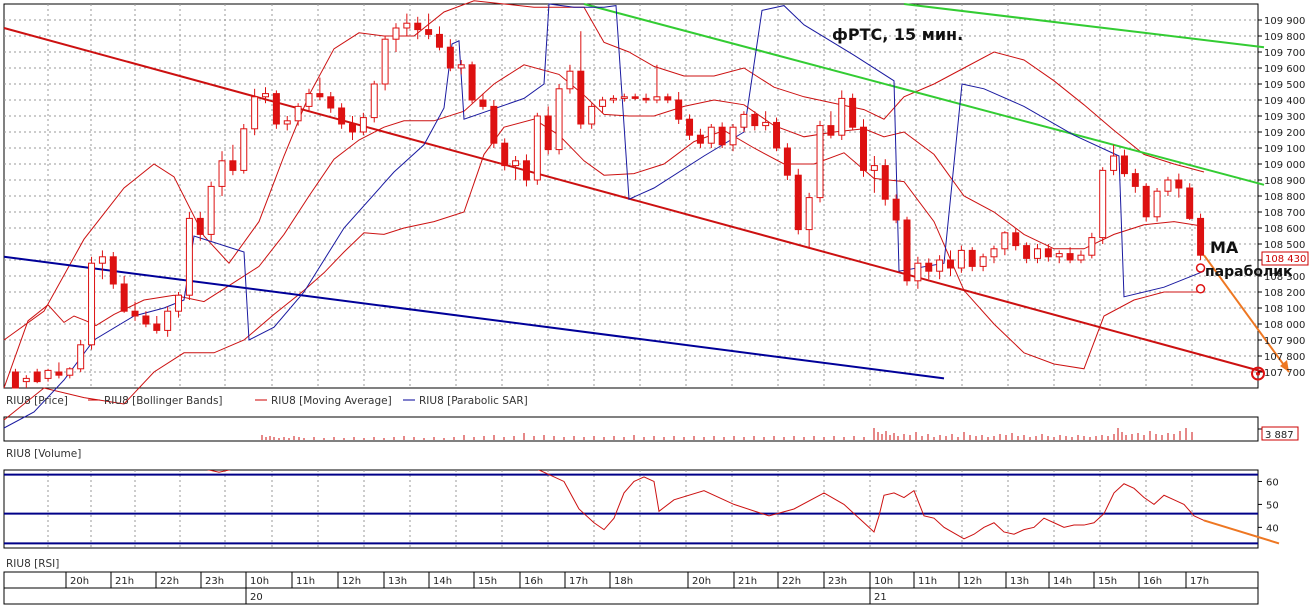 This screenshot has height=606, width=1312. What do you see at coordinates (623, 581) in the screenshot?
I see `time-tick-label: 18h` at bounding box center [623, 581].